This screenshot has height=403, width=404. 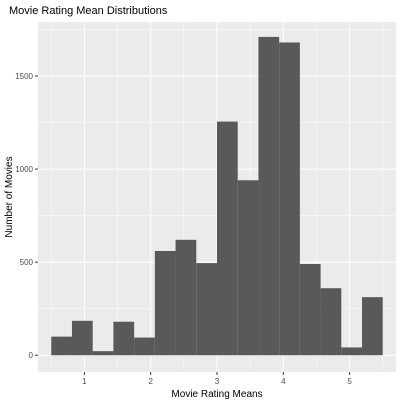 I want to click on x-tick-label: 4, so click(x=283, y=381).